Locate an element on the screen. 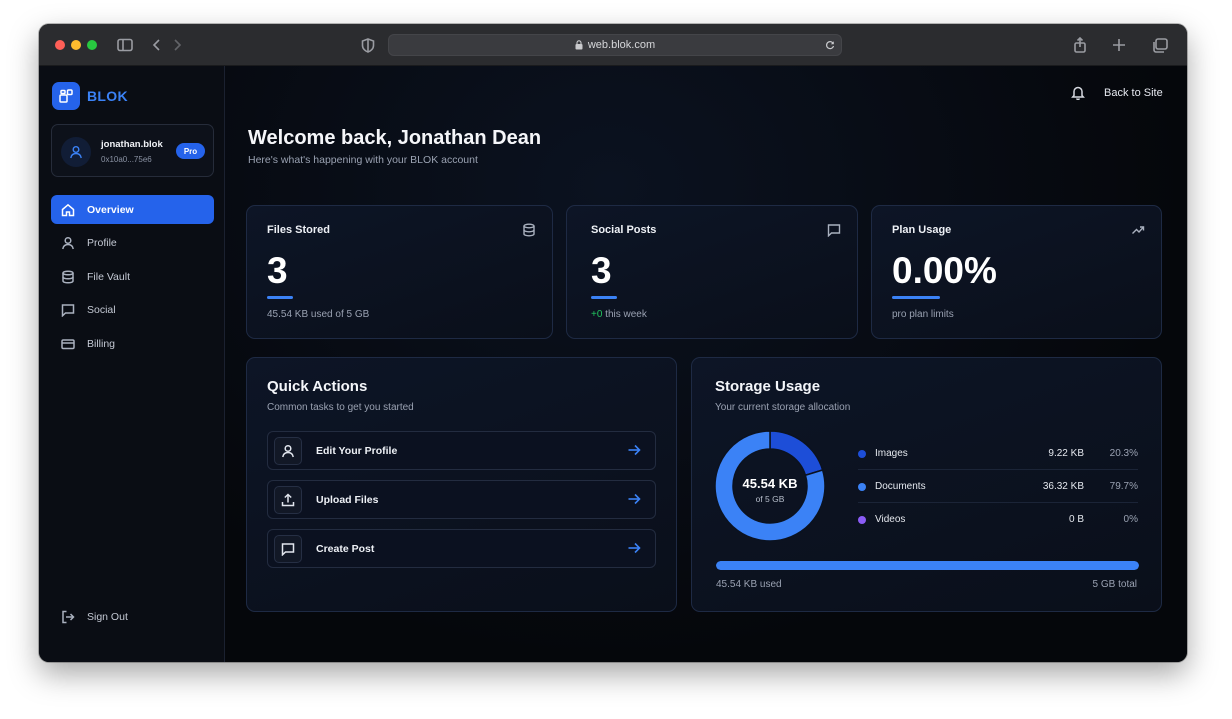 This screenshot has width=1232, height=719. donut-center-sub: of 5 GB is located at coordinates (770, 499).